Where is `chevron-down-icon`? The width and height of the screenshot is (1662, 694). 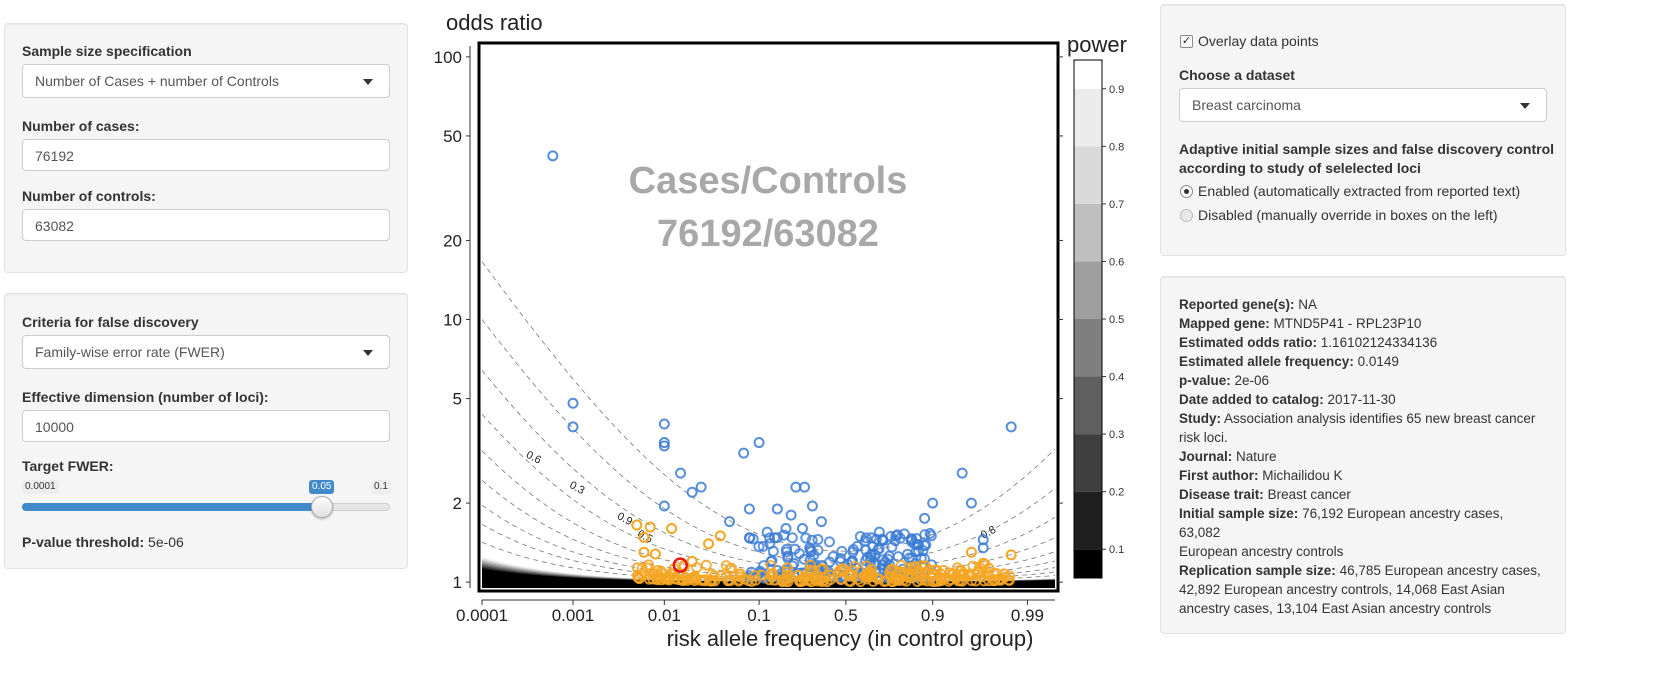
chevron-down-icon is located at coordinates (1525, 106).